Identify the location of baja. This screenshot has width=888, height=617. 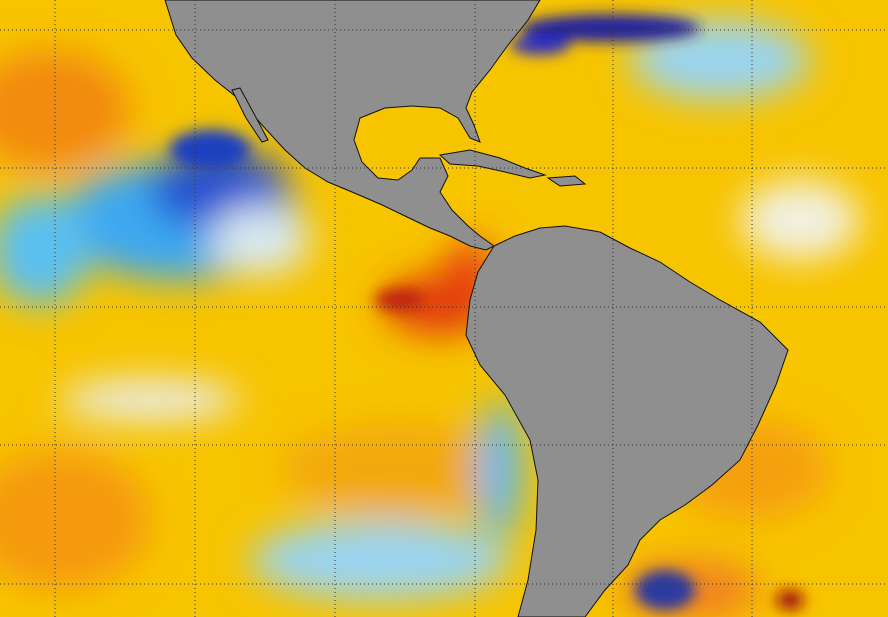
(250, 115).